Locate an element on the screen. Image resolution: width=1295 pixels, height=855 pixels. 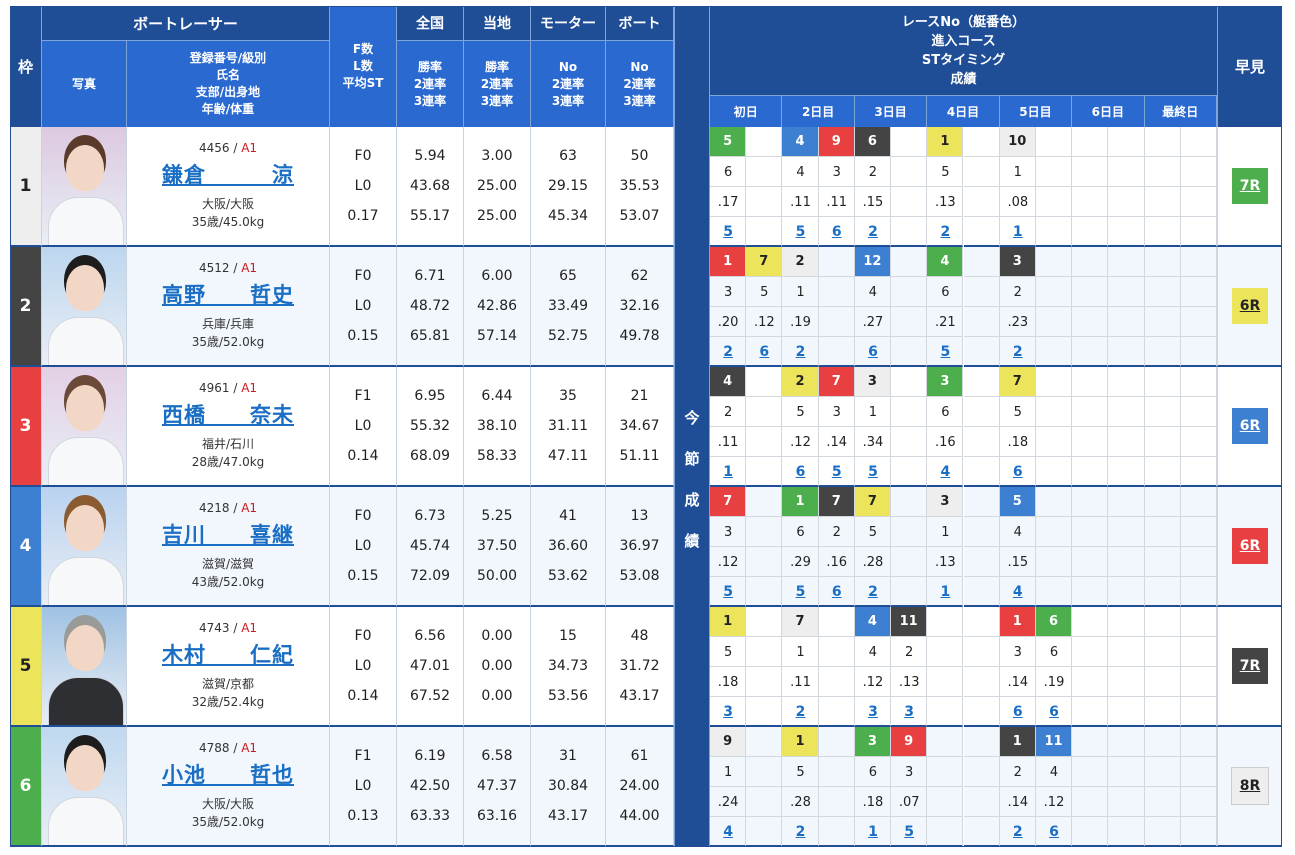
motor-stat-0: 15 is located at coordinates (568, 636).